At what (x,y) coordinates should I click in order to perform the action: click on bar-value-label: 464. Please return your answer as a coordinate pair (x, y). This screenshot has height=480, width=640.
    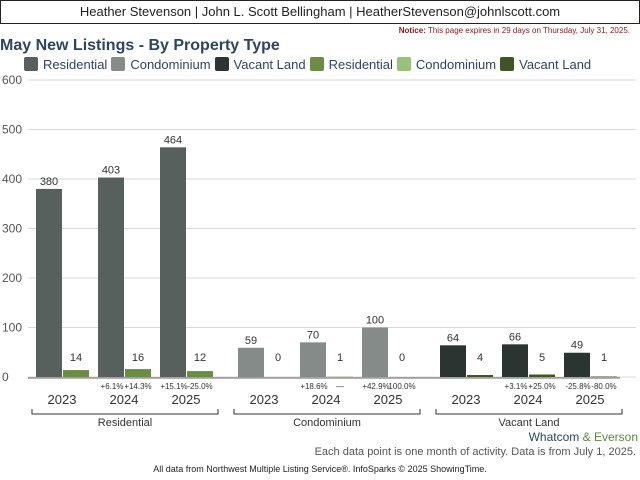
    Looking at the image, I should click on (173, 140).